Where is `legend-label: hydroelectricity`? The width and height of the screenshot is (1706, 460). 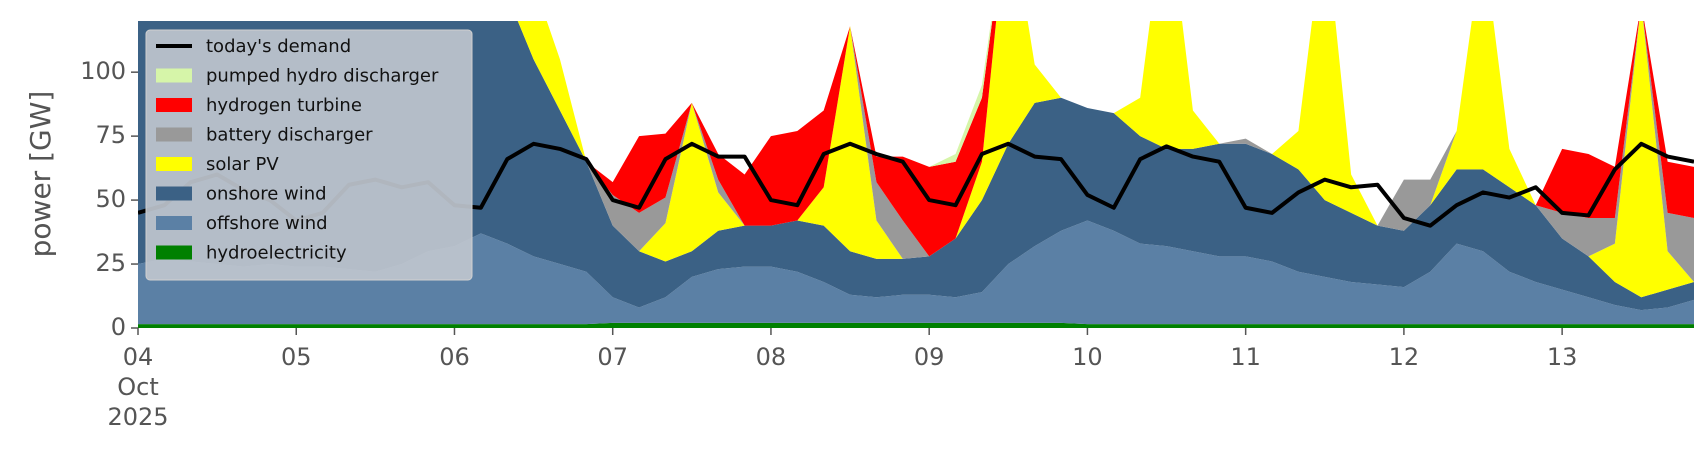
legend-label: hydroelectricity is located at coordinates (276, 253).